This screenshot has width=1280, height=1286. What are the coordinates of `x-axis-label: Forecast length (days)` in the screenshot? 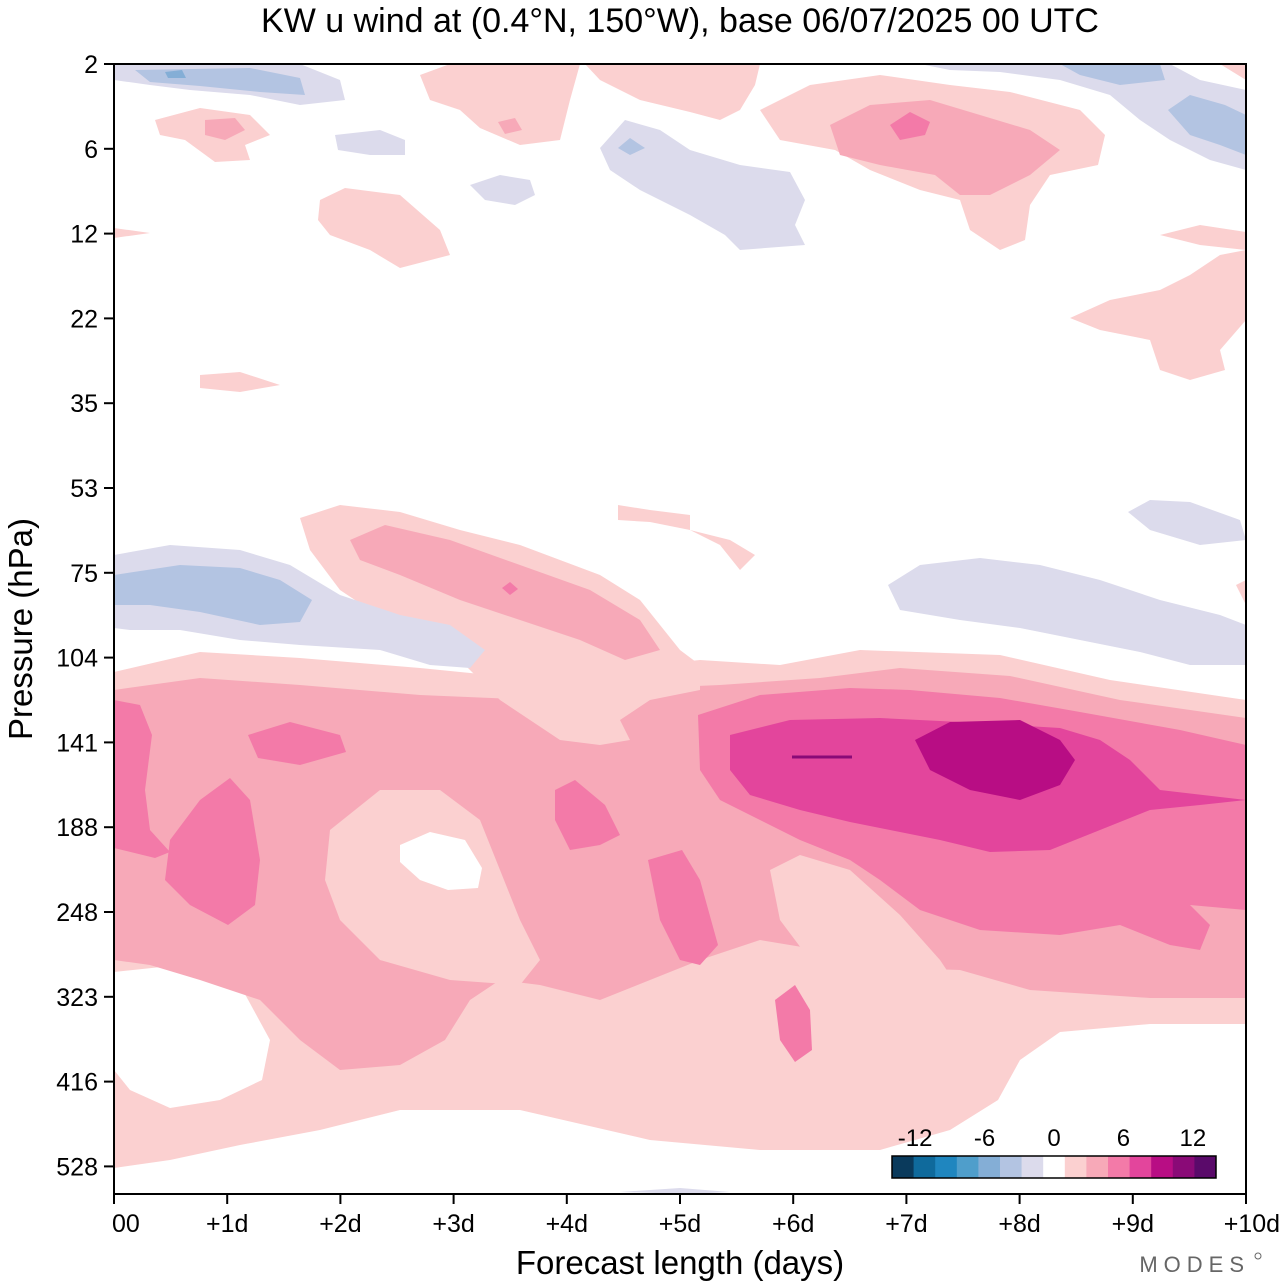 It's located at (680, 1262).